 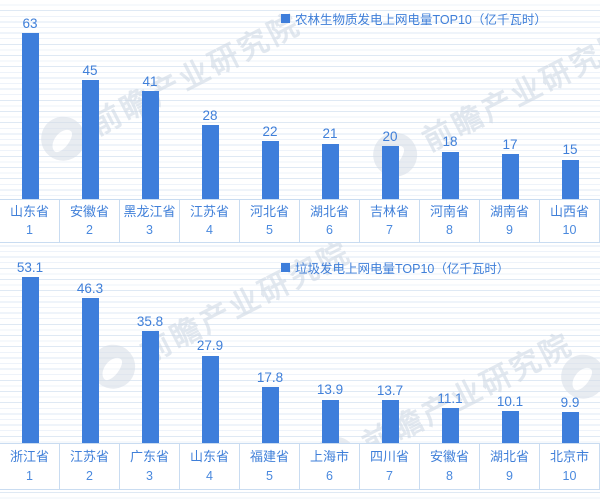 I want to click on axis-category-cell: 江苏省 2, so click(x=90, y=466).